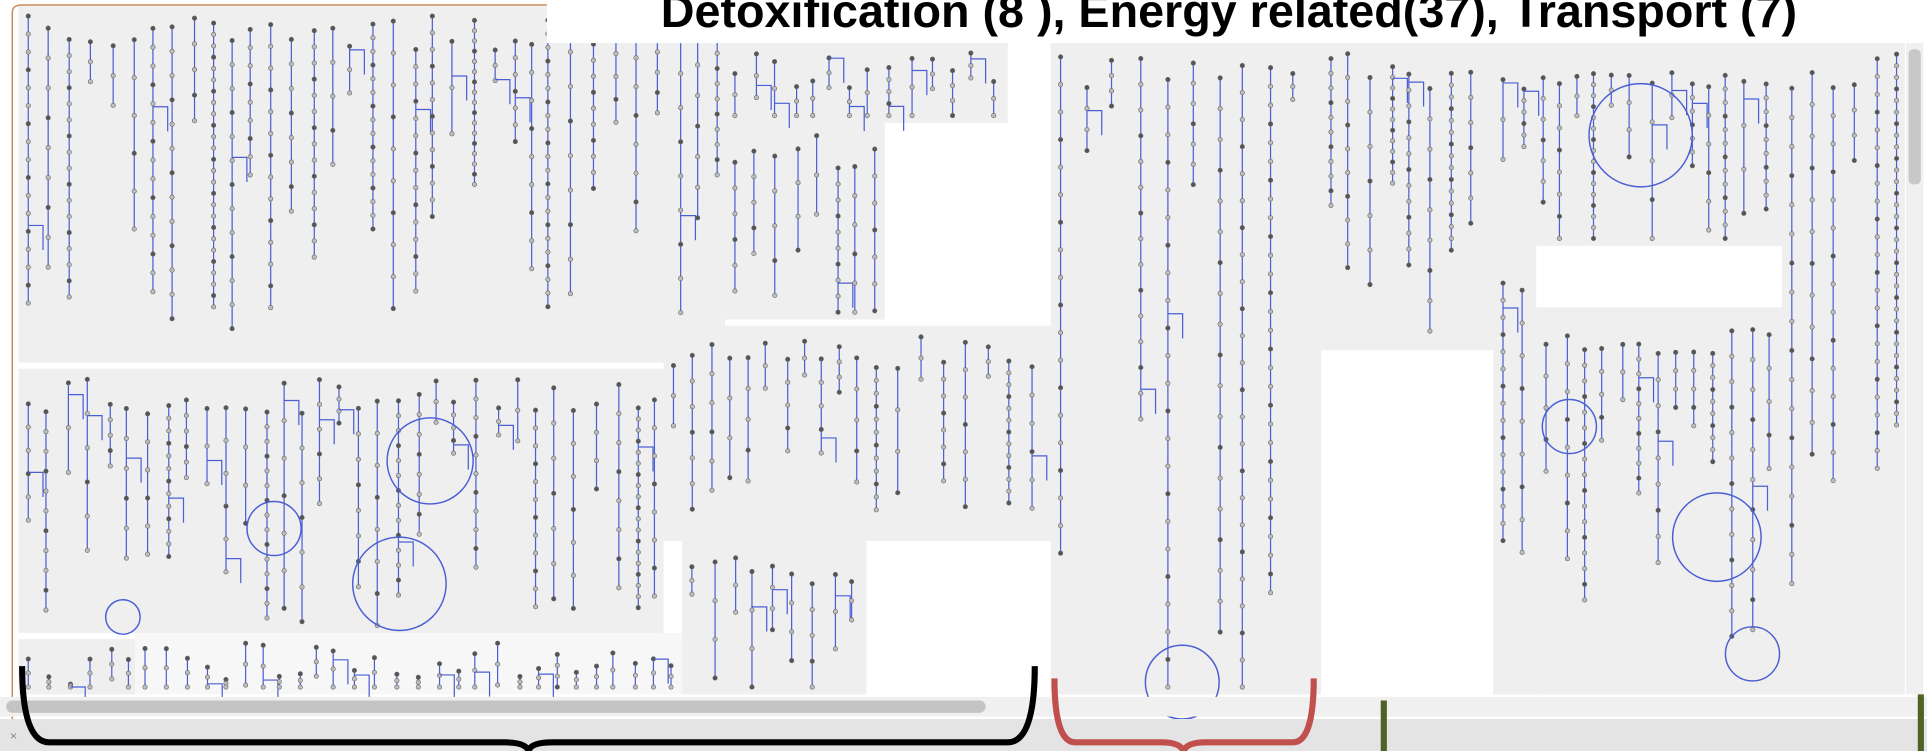  Describe the element at coordinates (13, 736) in the screenshot. I see `close-icon: ×` at that location.